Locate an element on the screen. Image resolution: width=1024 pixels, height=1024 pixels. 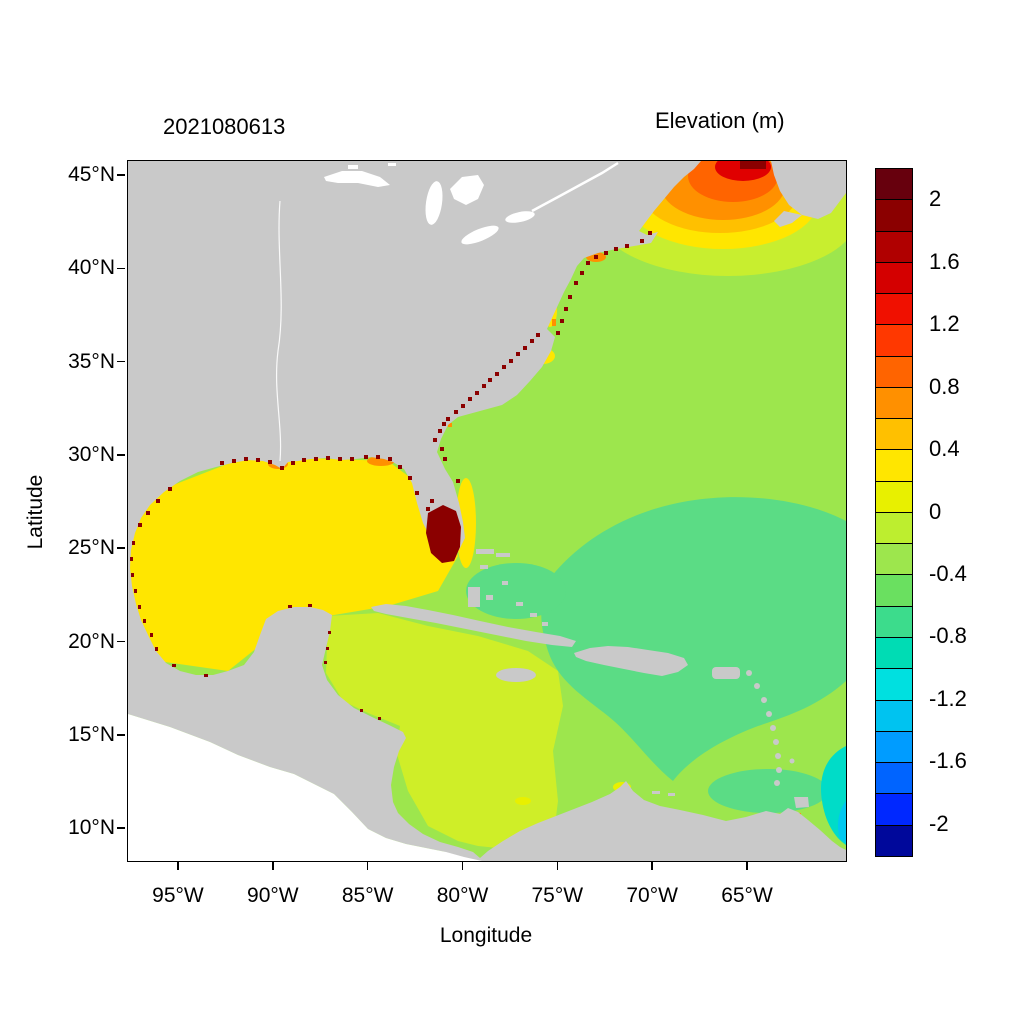
region-subtropical-patch is located at coordinates (656, 655).